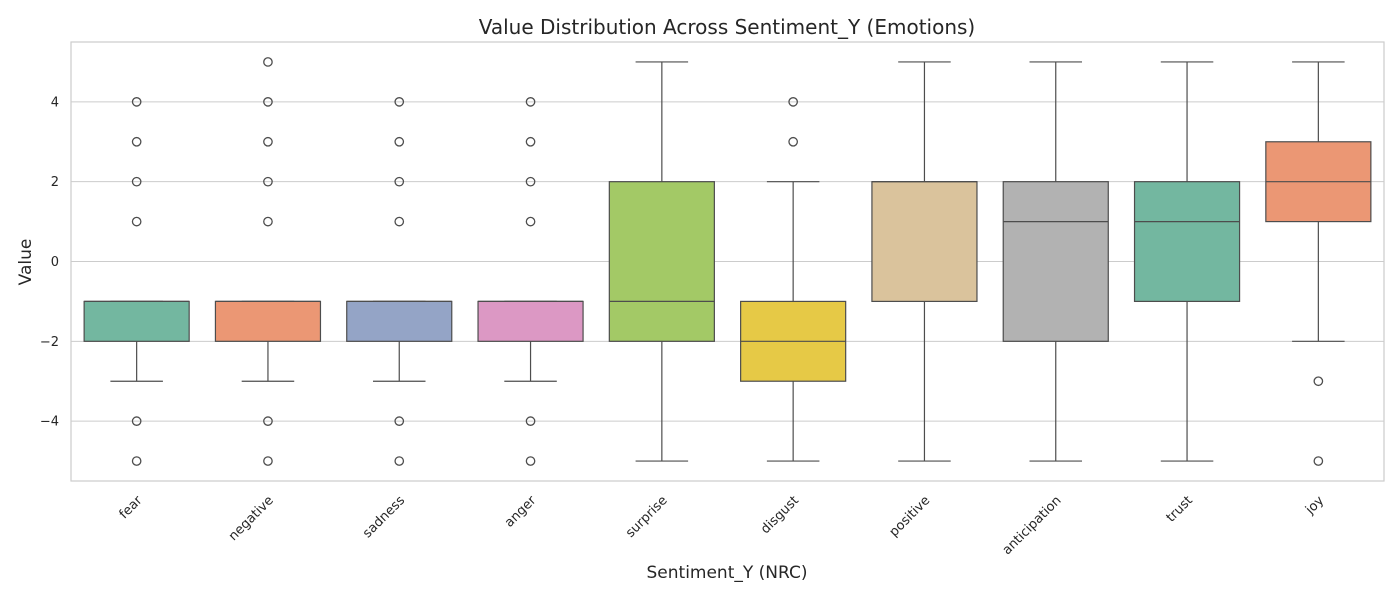 The height and width of the screenshot is (600, 1400). What do you see at coordinates (530, 281) in the screenshot?
I see `box-anger` at bounding box center [530, 281].